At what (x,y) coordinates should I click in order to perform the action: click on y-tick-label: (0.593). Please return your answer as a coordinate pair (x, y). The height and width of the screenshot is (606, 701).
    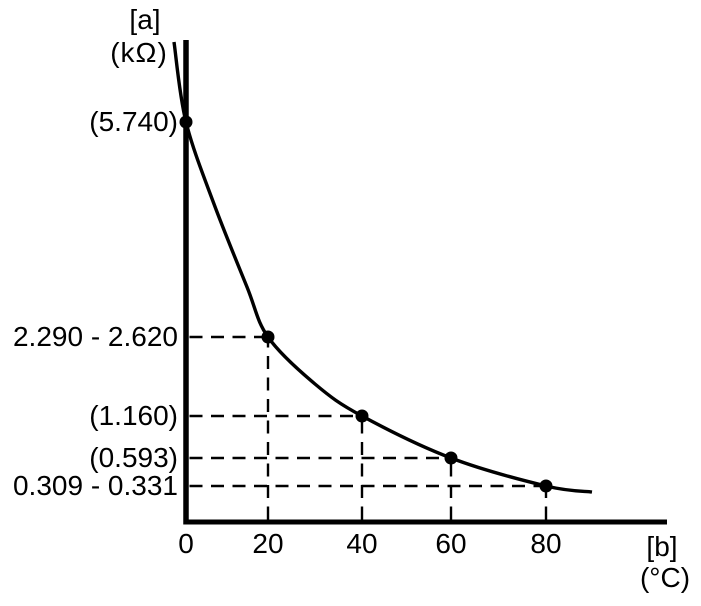
    Looking at the image, I should click on (133, 457).